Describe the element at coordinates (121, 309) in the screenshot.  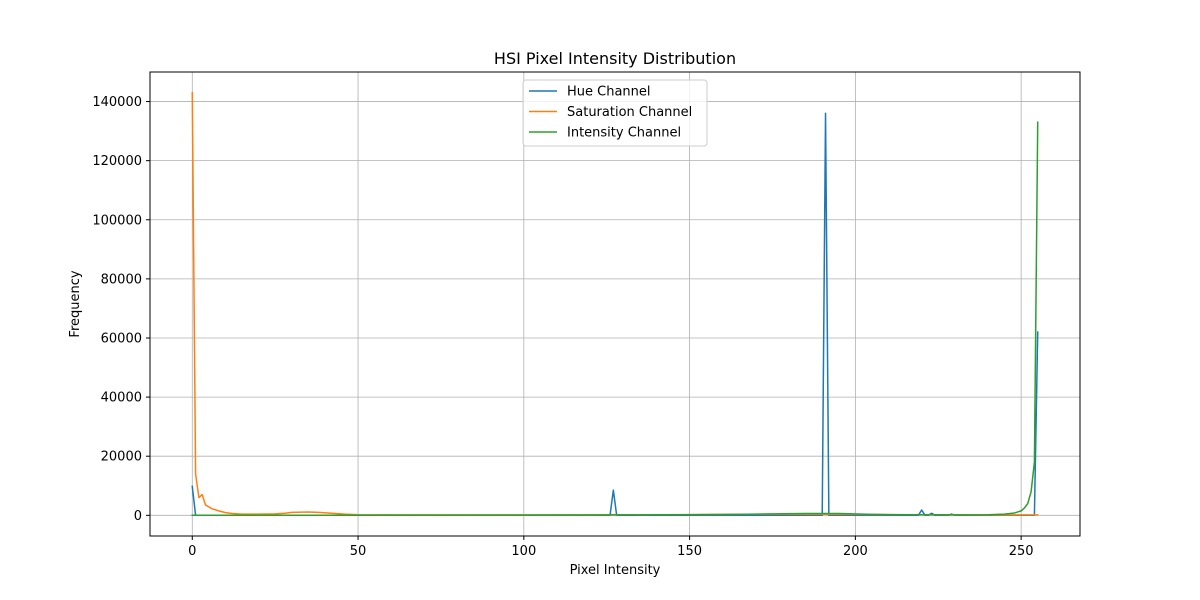
I see `y-axis-ticks: 0 20000 40000 60000 80000 100000 120000 140000` at that location.